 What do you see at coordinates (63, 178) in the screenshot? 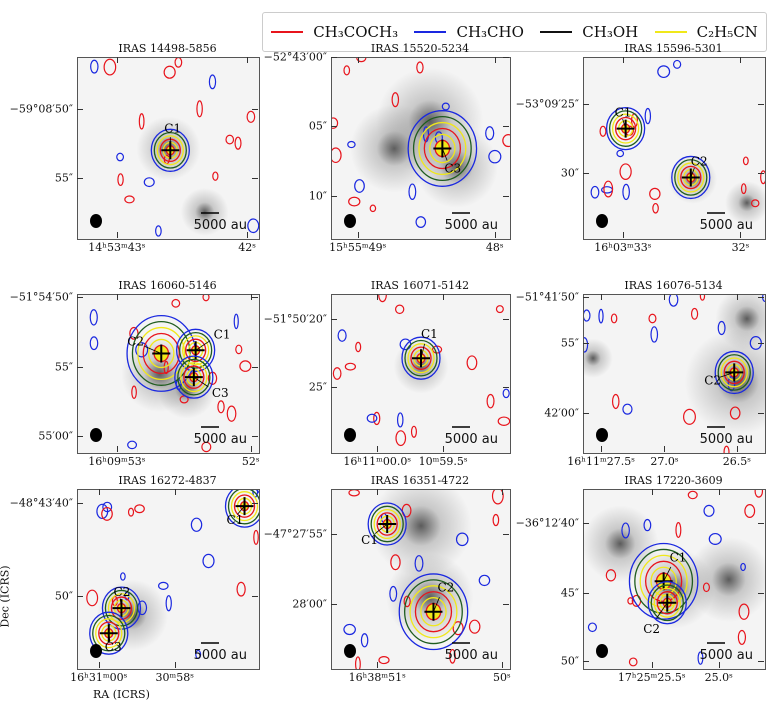
I see `dec-tick-label: 55″` at bounding box center [63, 178].